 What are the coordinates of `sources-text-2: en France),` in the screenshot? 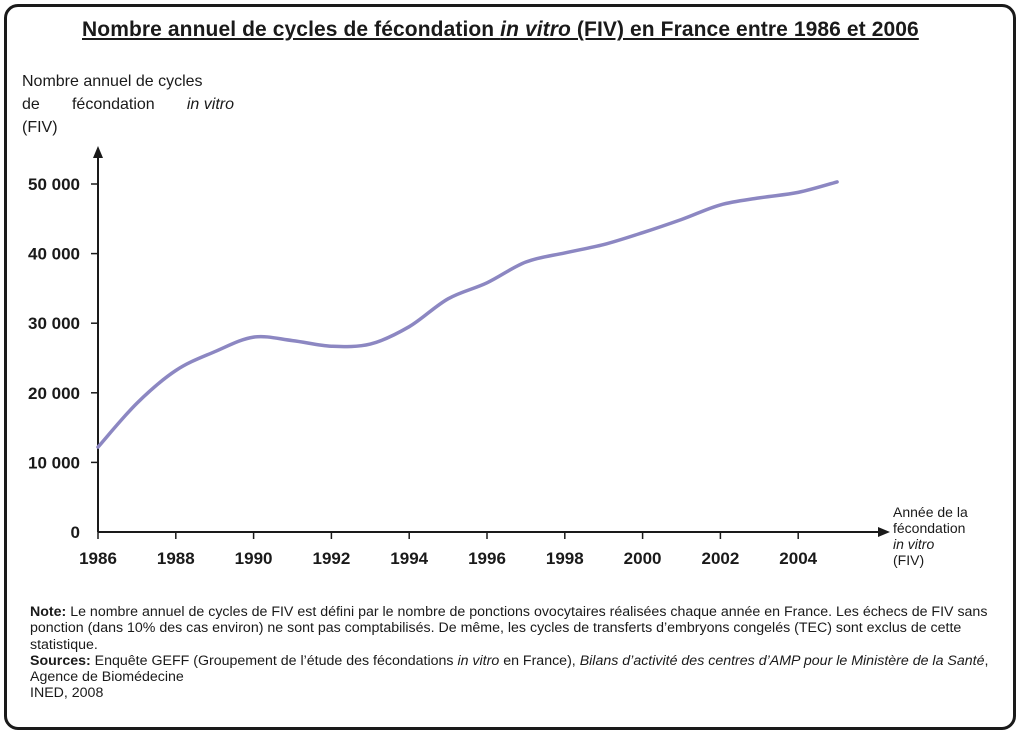 It's located at (539, 660).